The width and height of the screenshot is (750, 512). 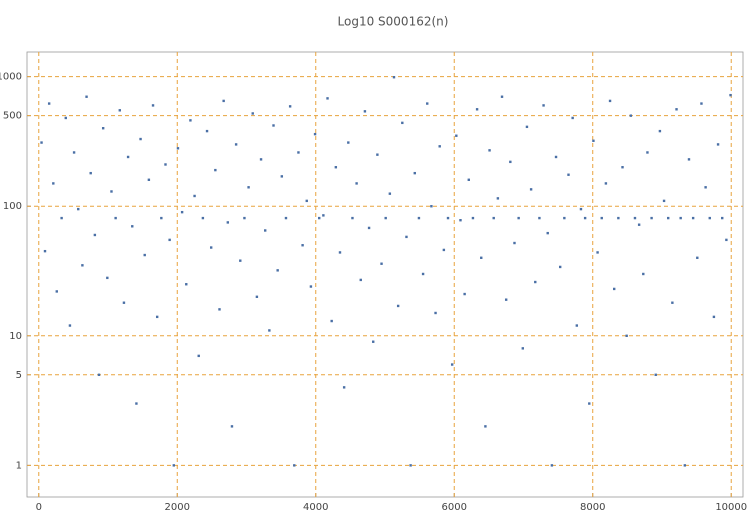 I want to click on y-tick-label: 500, so click(x=12, y=116).